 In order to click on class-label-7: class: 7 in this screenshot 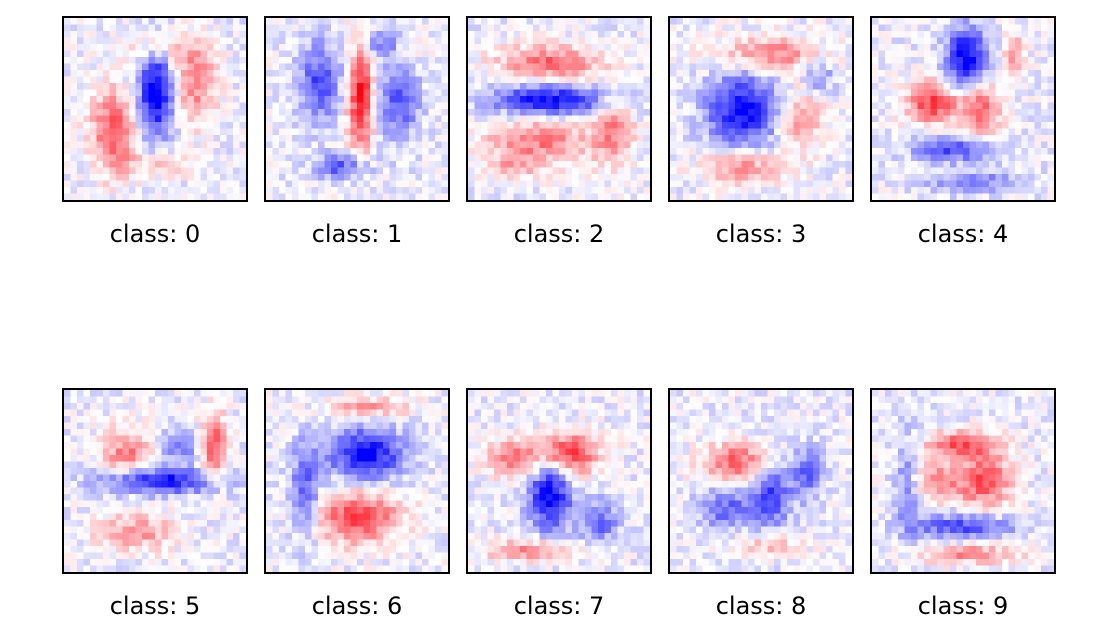, I will do `click(559, 606)`.